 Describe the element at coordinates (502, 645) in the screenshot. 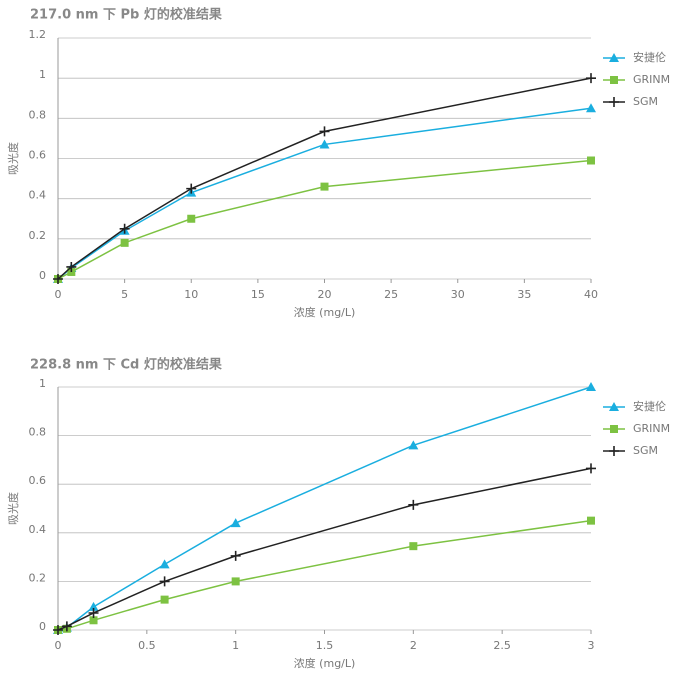

I see `x-tick-label: 2.5` at that location.